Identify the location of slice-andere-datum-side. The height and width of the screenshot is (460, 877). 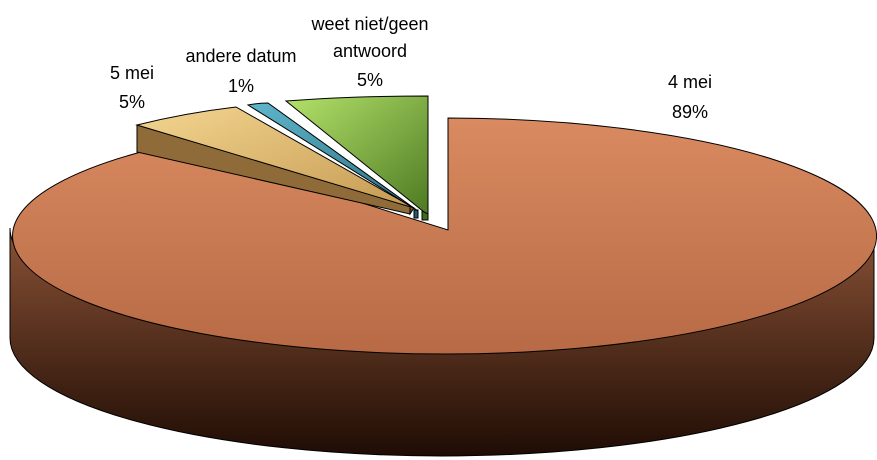
(416, 214).